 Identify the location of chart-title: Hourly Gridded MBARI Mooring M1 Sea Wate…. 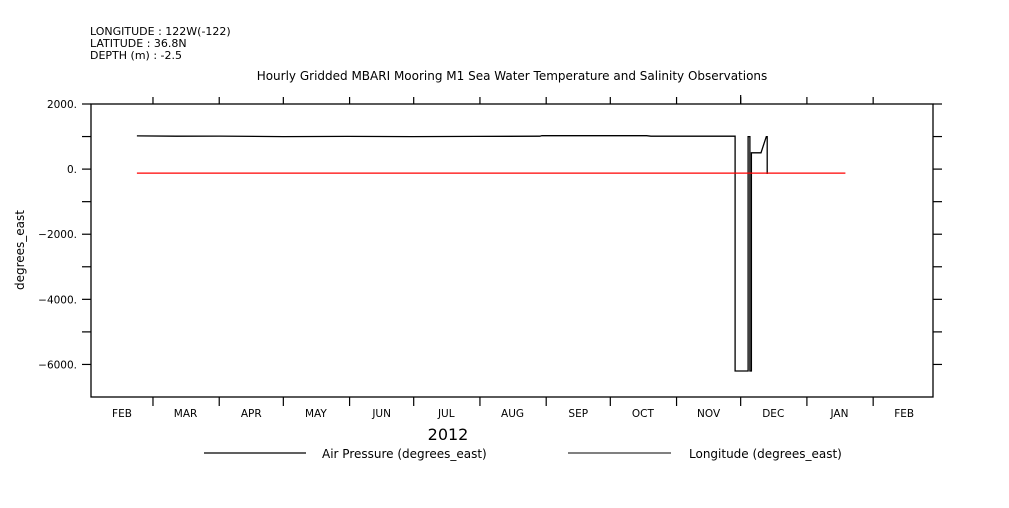
(512, 76).